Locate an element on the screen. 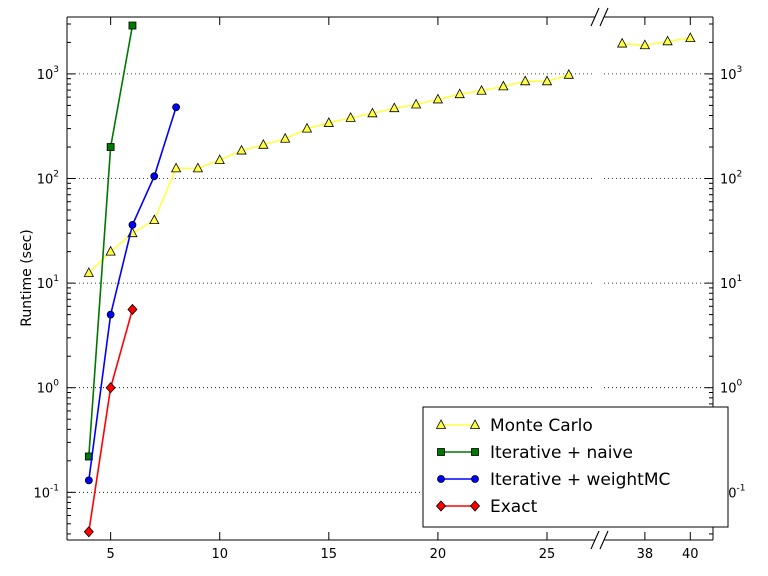 This screenshot has width=768, height=576. series-iterative-naive is located at coordinates (110, 241).